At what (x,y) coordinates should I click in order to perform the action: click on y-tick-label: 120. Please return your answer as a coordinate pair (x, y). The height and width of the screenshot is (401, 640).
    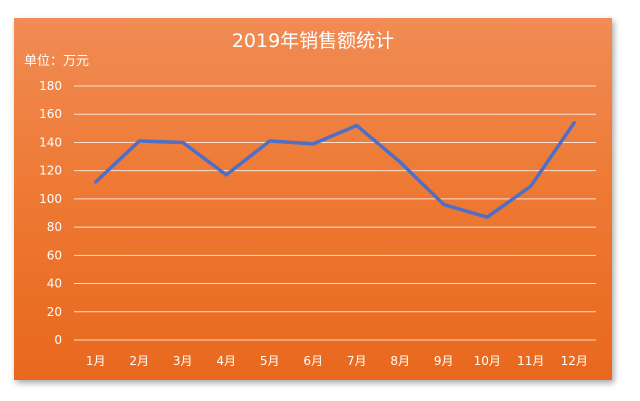
    Looking at the image, I should click on (50, 171).